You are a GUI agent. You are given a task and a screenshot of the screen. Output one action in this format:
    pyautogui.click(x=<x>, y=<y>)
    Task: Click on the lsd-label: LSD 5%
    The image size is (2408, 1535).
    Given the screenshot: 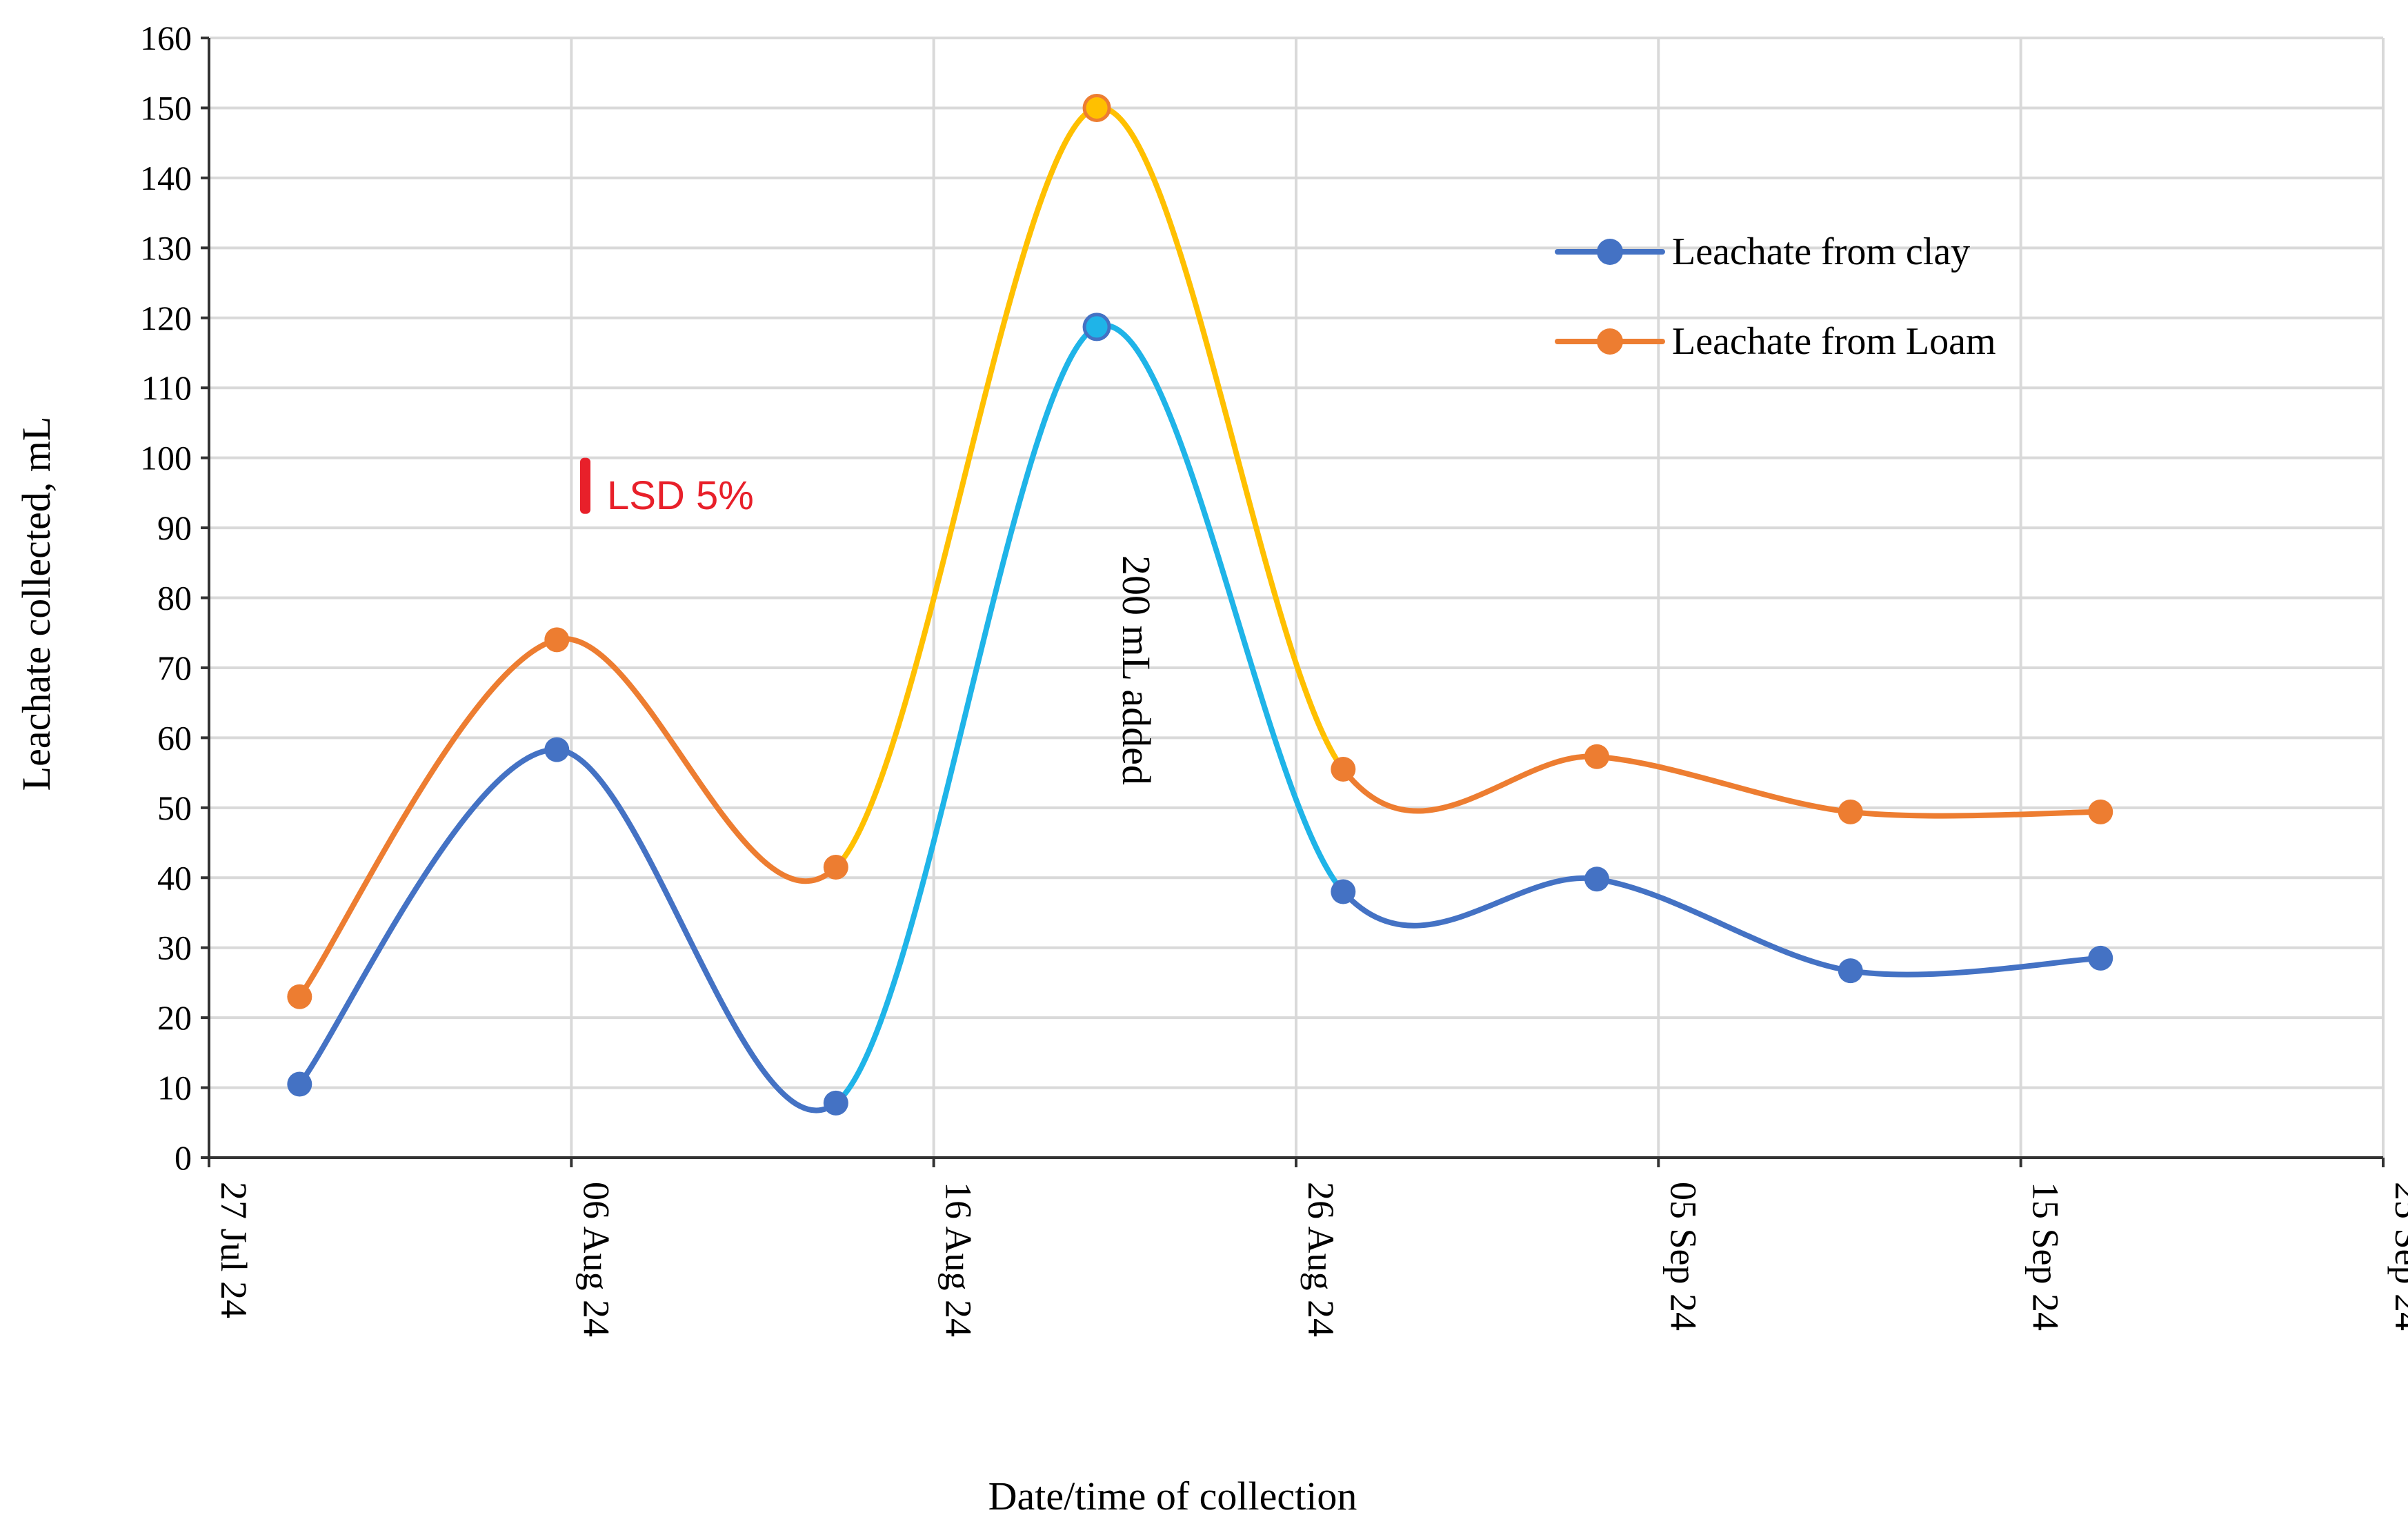 What is the action you would take?
    pyautogui.click(x=681, y=495)
    